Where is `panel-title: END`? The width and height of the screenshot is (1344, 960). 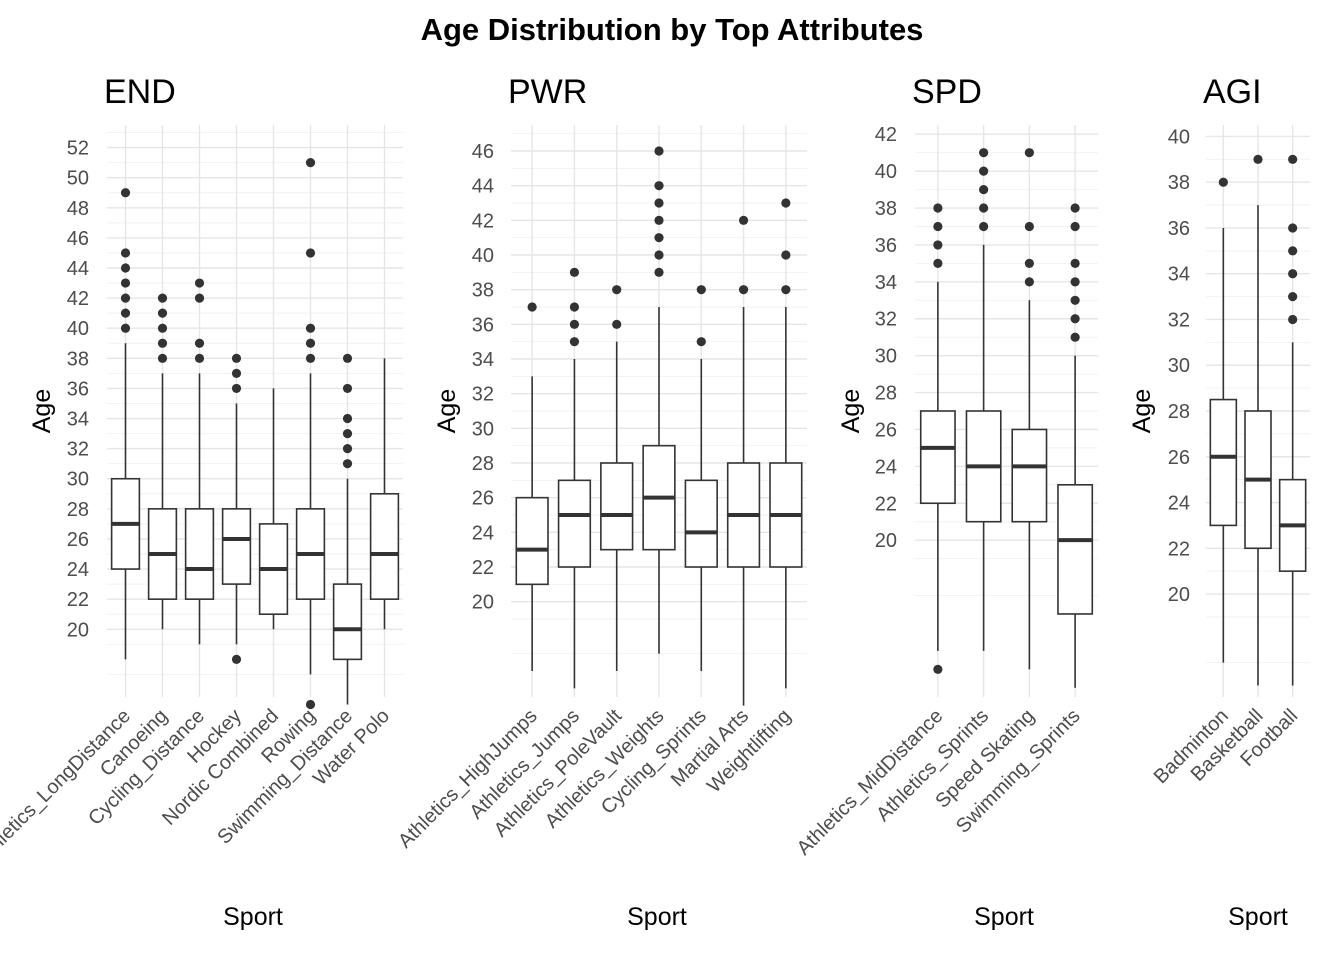 panel-title: END is located at coordinates (140, 92).